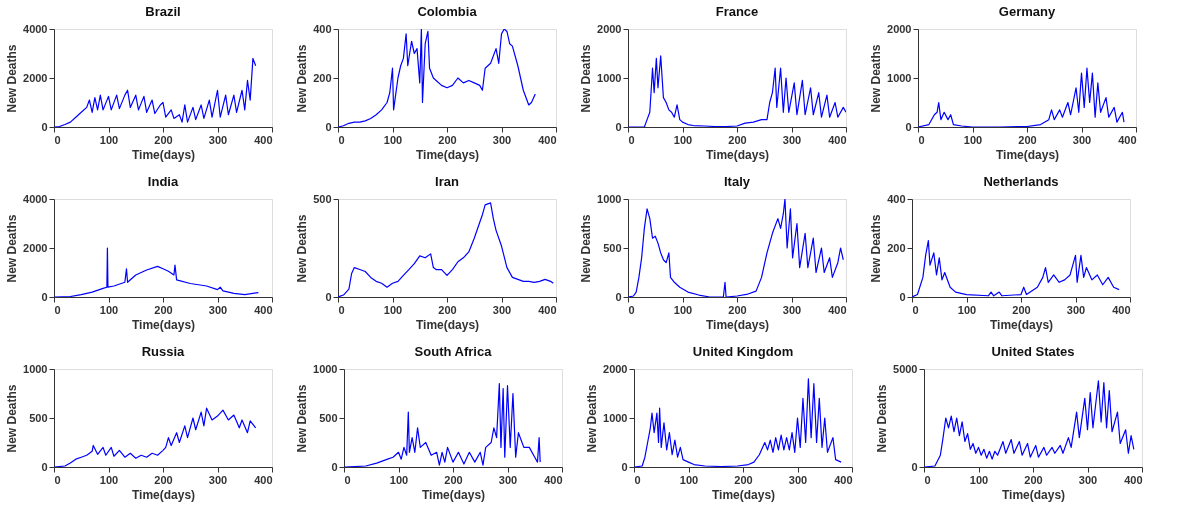 This screenshot has width=1197, height=526. Describe the element at coordinates (737, 181) in the screenshot. I see `chart-title: Italy` at that location.